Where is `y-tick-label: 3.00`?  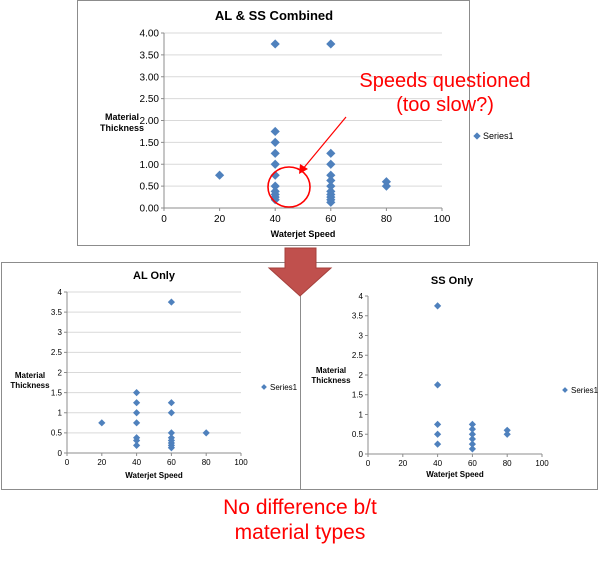 y-tick-label: 3.00 is located at coordinates (150, 77).